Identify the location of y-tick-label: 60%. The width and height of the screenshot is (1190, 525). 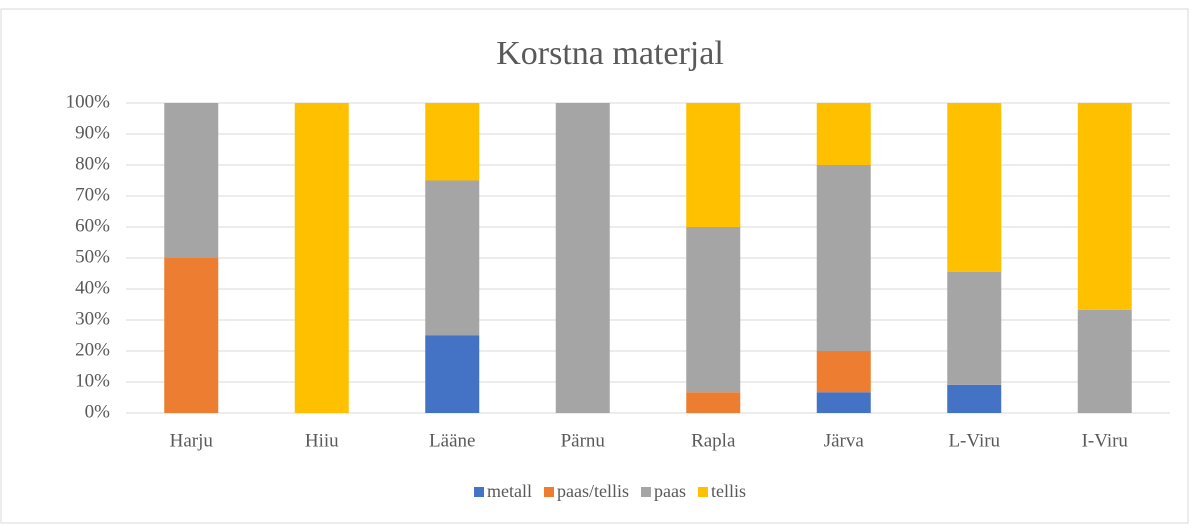
(92, 225).